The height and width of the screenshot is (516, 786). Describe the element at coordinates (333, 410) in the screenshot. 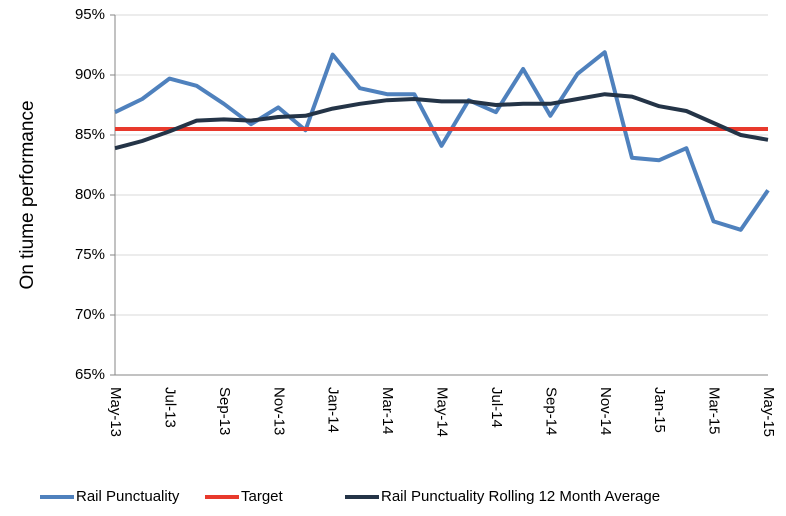

I see `x-tick-label: Jan-14` at that location.